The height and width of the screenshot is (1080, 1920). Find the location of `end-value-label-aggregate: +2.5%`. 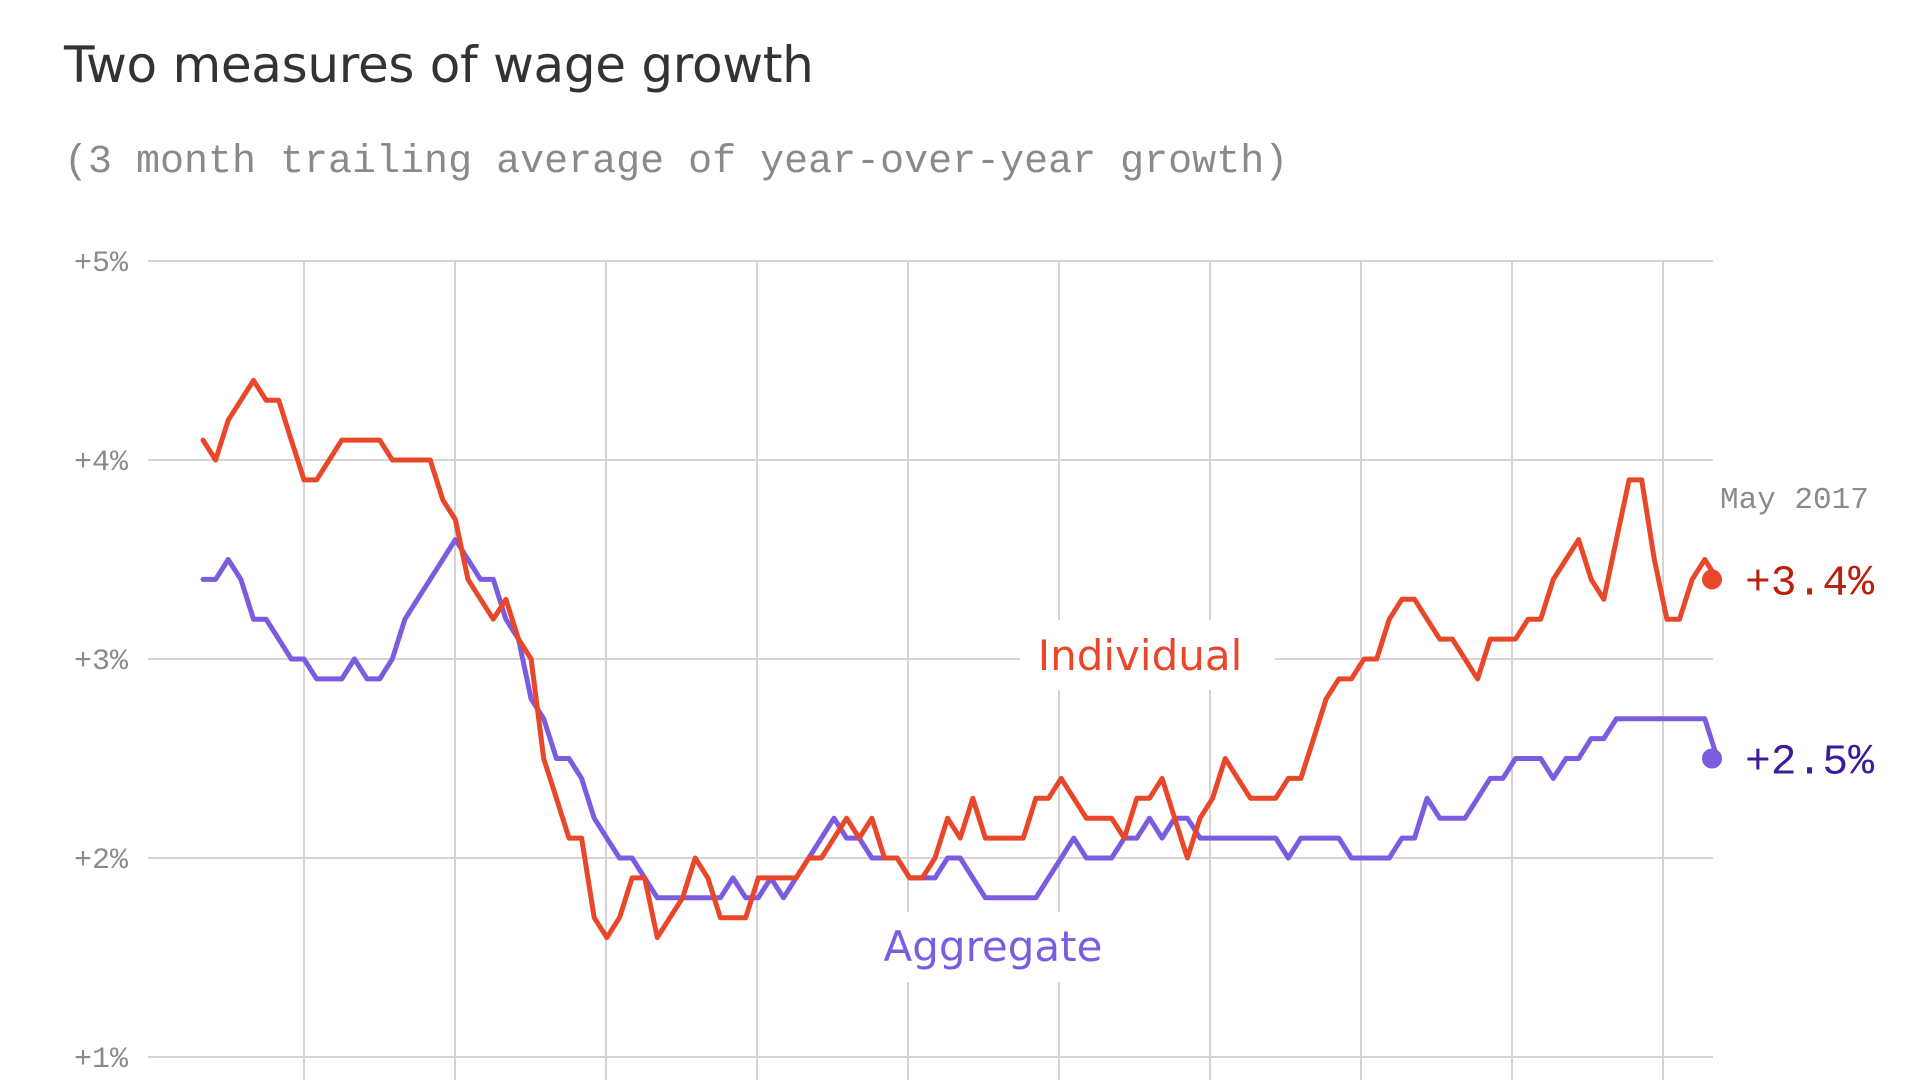

end-value-label-aggregate: +2.5% is located at coordinates (1809, 762).